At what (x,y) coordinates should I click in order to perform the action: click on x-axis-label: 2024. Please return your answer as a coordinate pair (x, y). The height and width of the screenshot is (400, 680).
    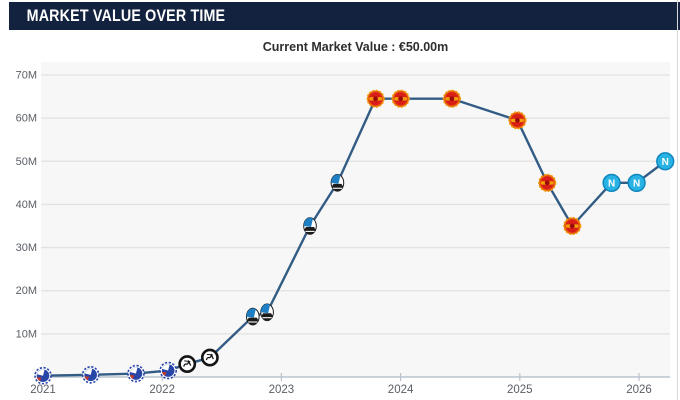
    Looking at the image, I should click on (401, 390).